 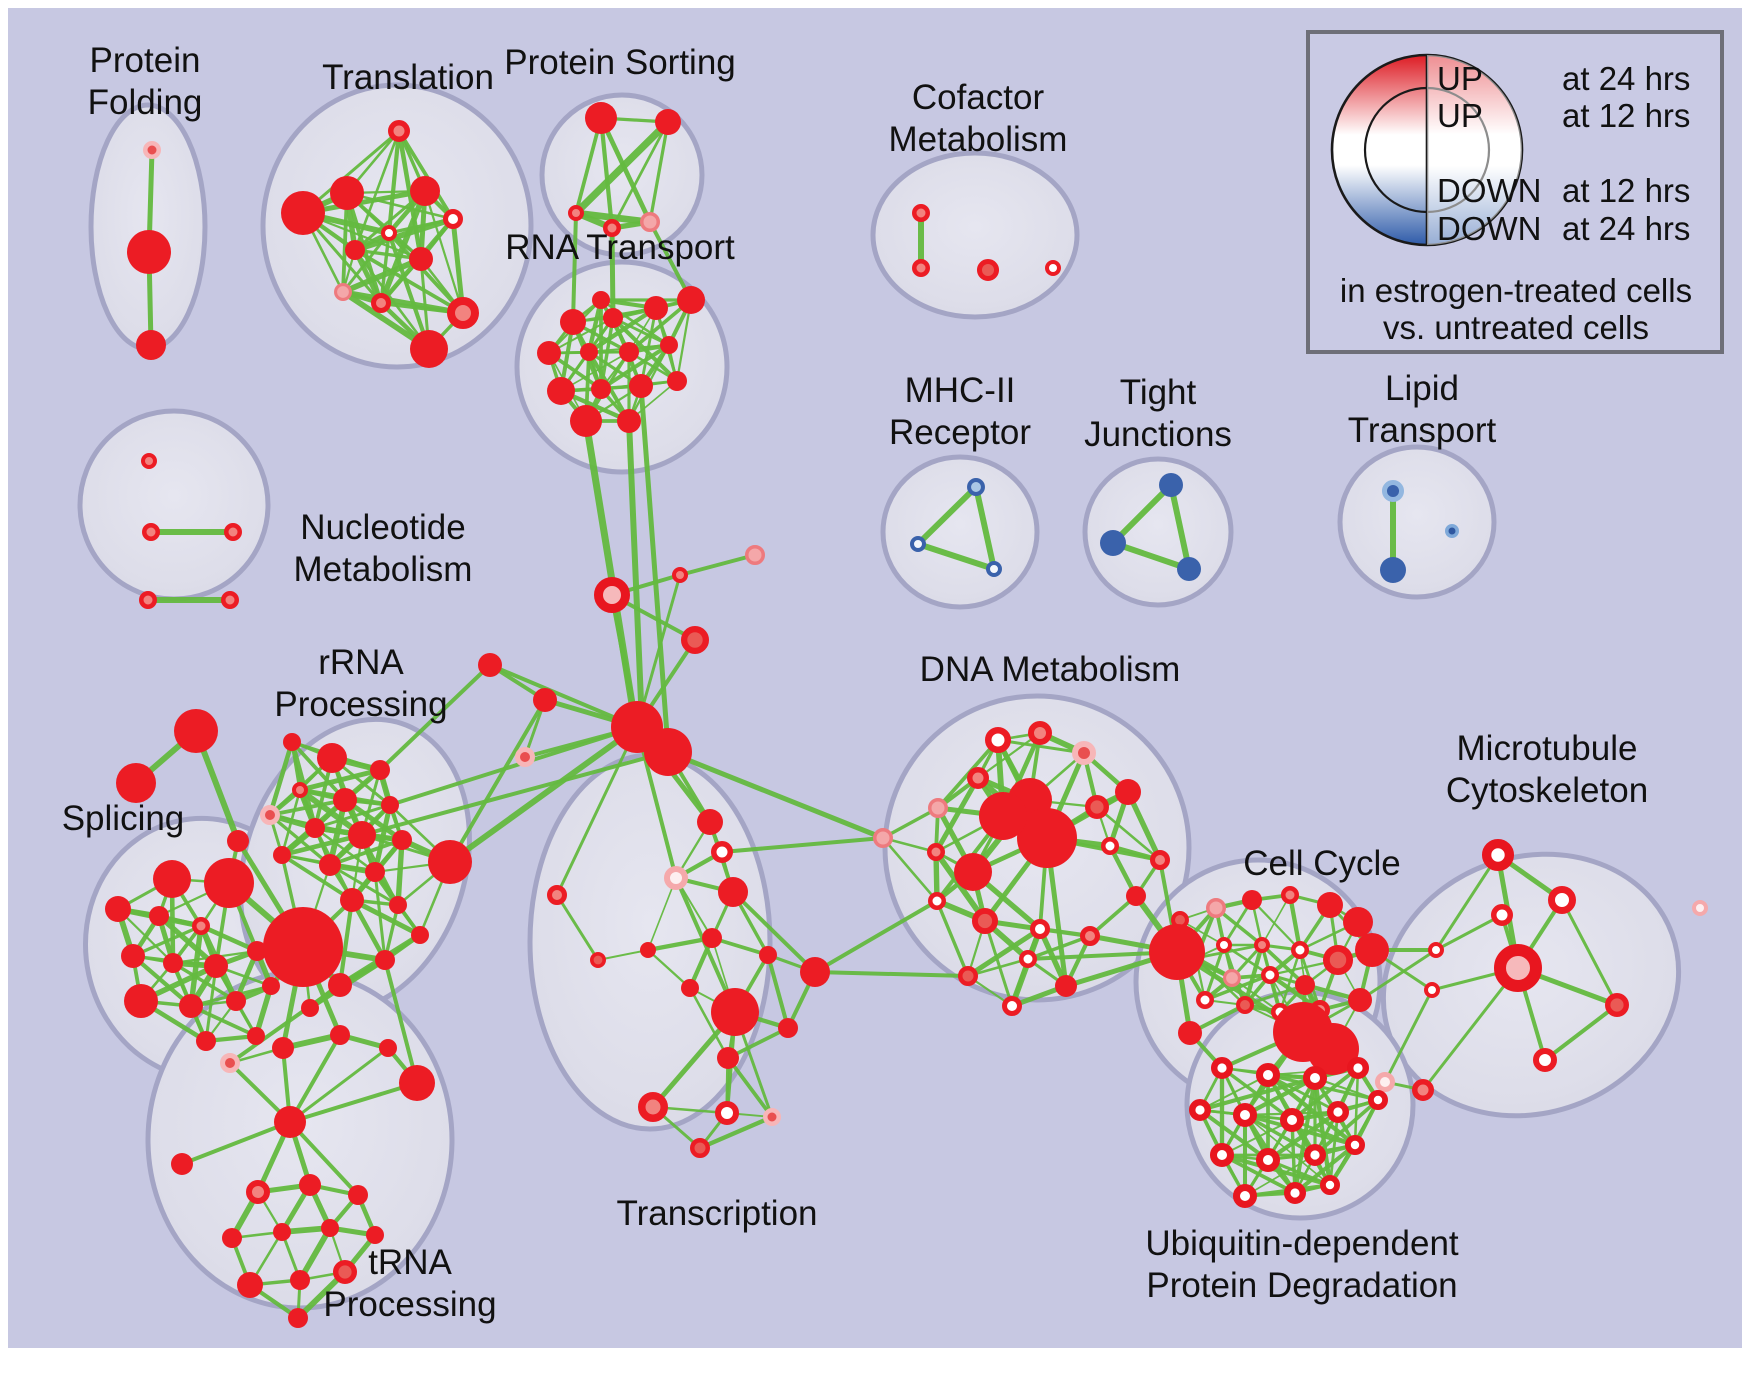 What do you see at coordinates (978, 97) in the screenshot?
I see `cluster-label-cofactor-metabolism: Cofactor` at bounding box center [978, 97].